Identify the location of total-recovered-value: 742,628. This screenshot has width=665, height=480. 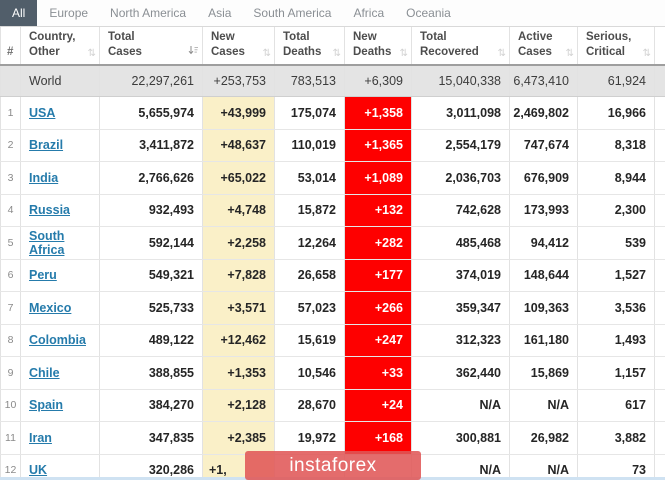
(478, 210).